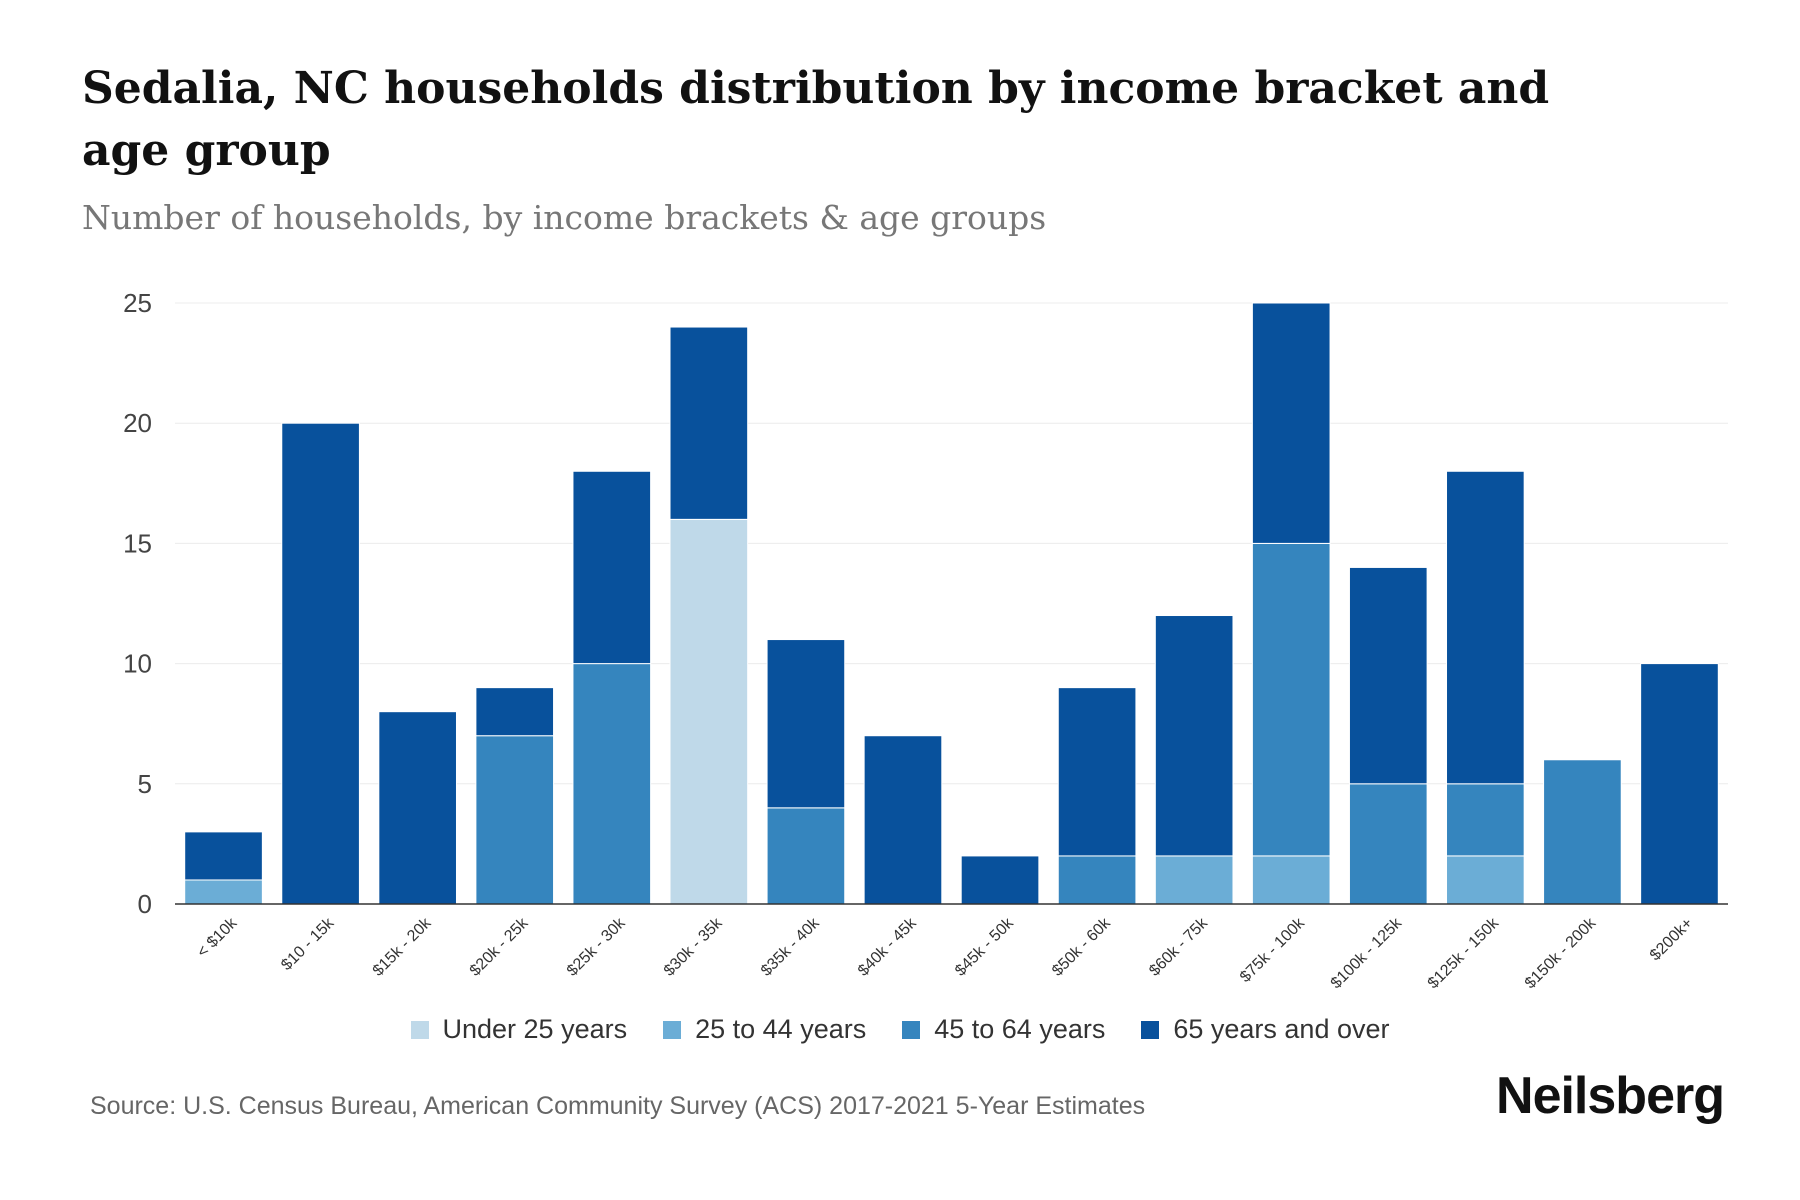  I want to click on x-tick-label: $15k - 20k, so click(403, 947).